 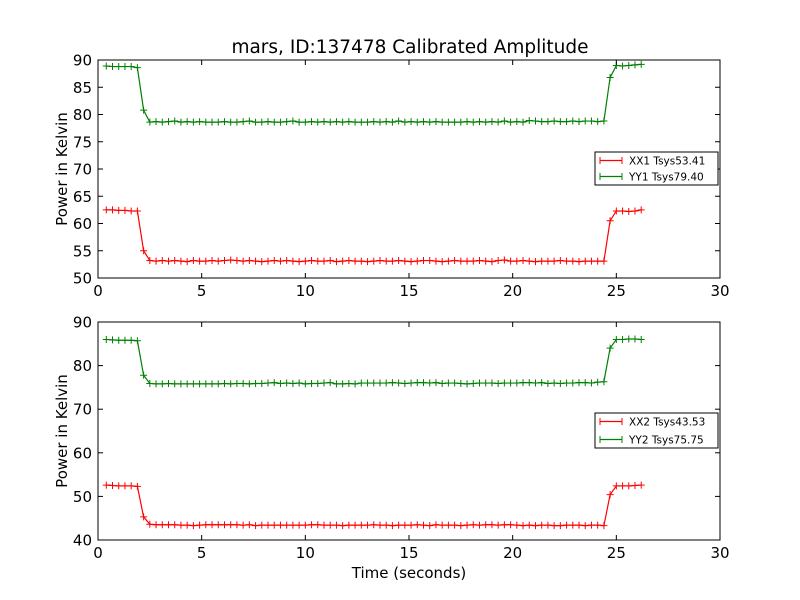 I want to click on plot2-y-tick-label: 80, so click(x=82, y=366).